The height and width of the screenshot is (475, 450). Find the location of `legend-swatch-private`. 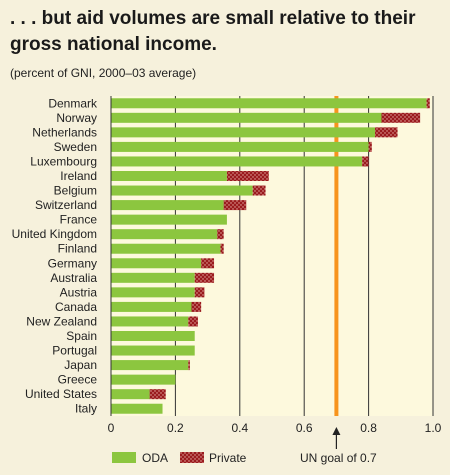

legend-swatch-private is located at coordinates (192, 457).